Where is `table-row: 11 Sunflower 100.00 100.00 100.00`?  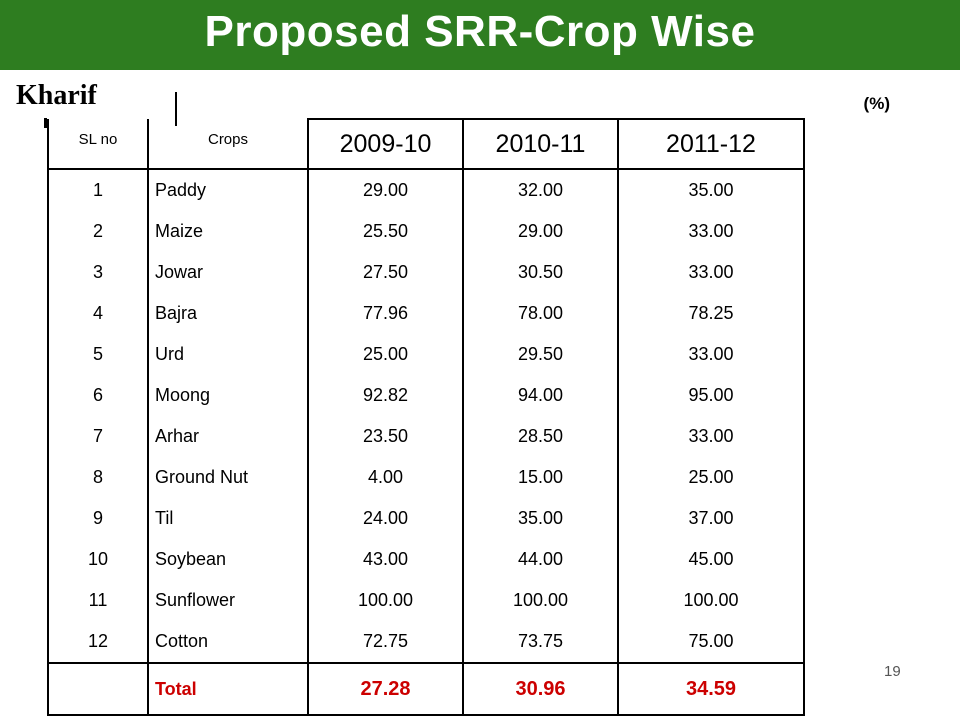
table-row: 11 Sunflower 100.00 100.00 100.00 is located at coordinates (426, 600).